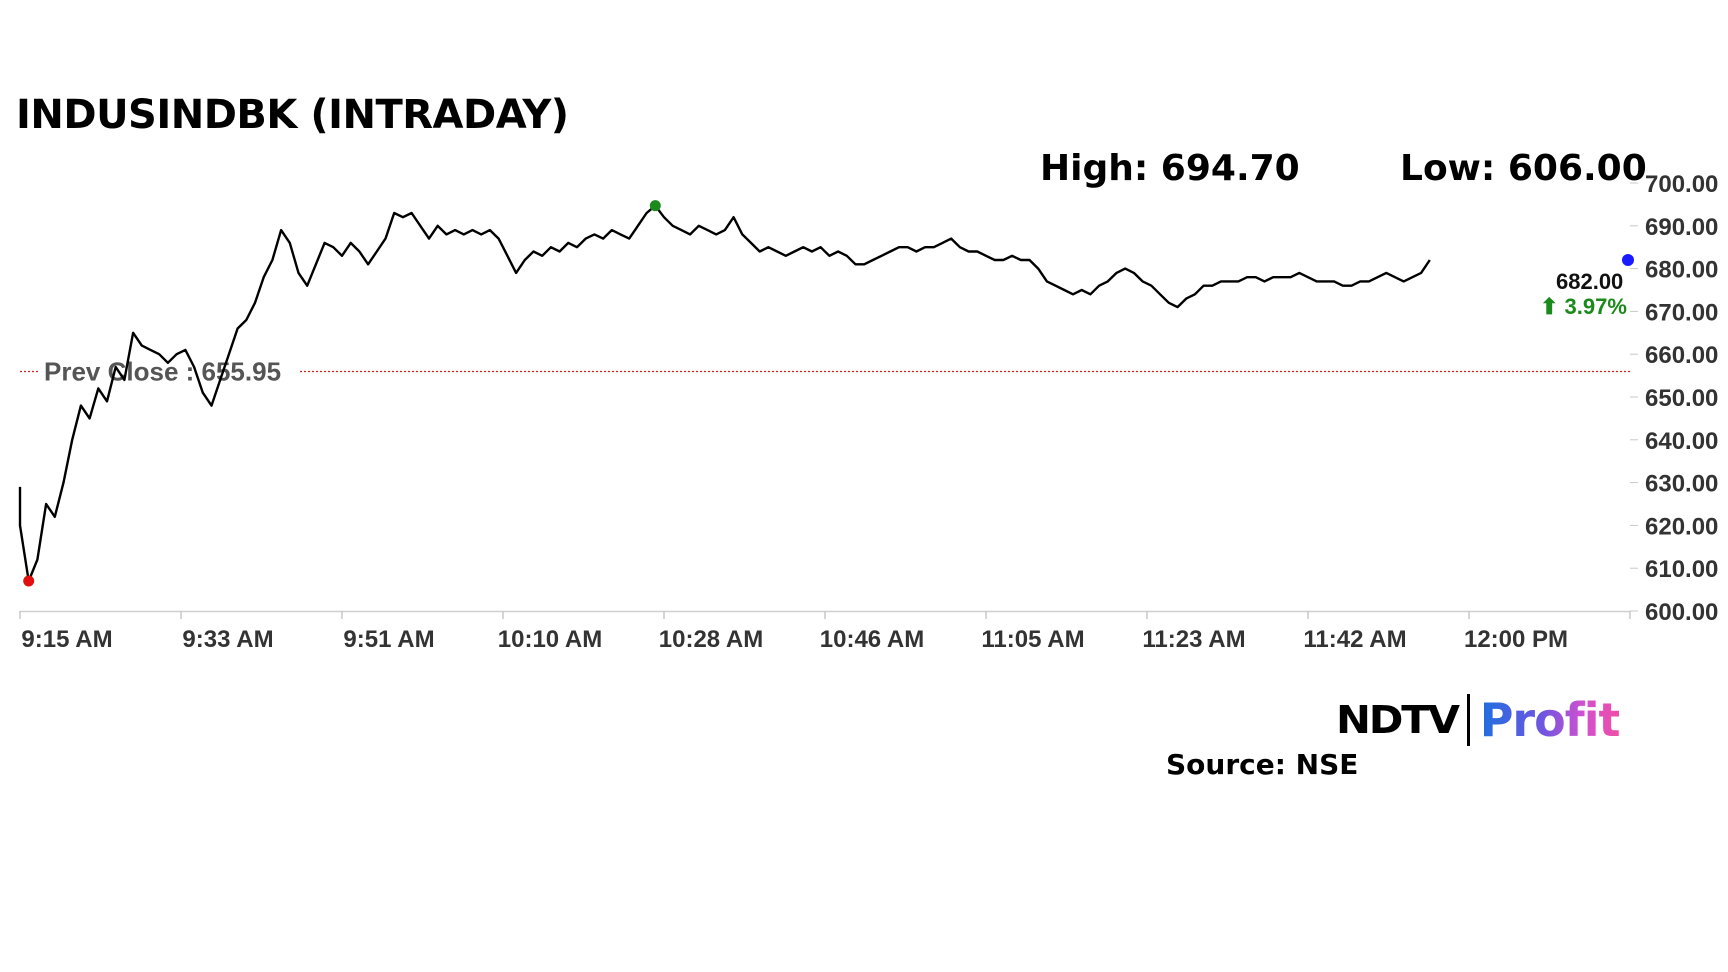 Image resolution: width=1728 pixels, height=972 pixels. Describe the element at coordinates (227, 639) in the screenshot. I see `x-tick-label: 9:33 AM` at that location.